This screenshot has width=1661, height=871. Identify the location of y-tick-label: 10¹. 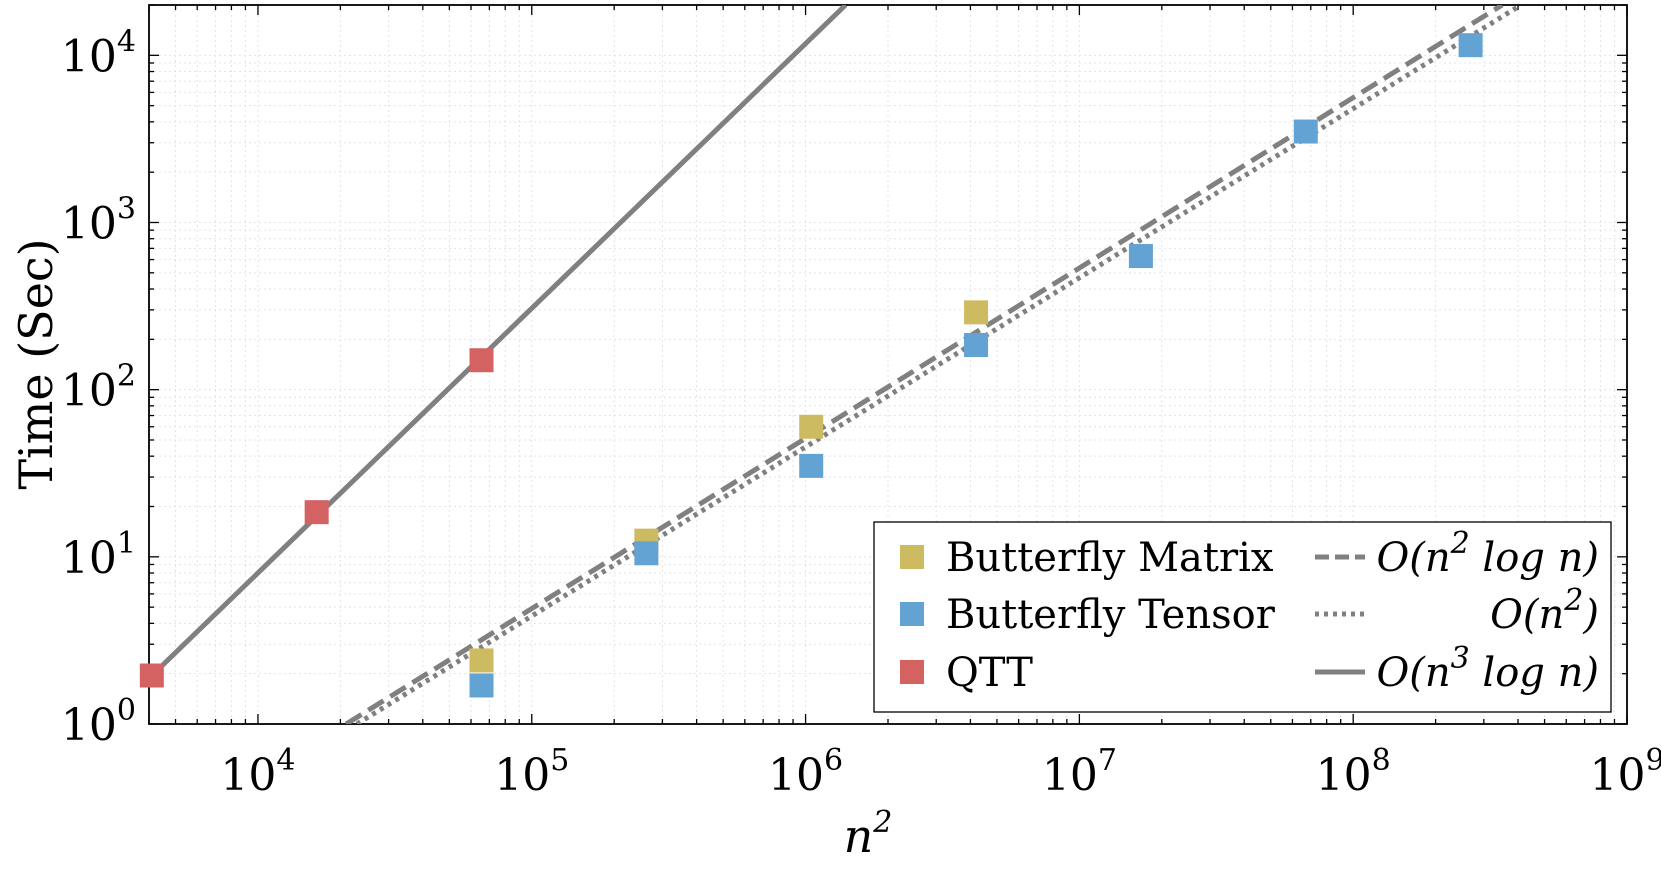
(98, 555).